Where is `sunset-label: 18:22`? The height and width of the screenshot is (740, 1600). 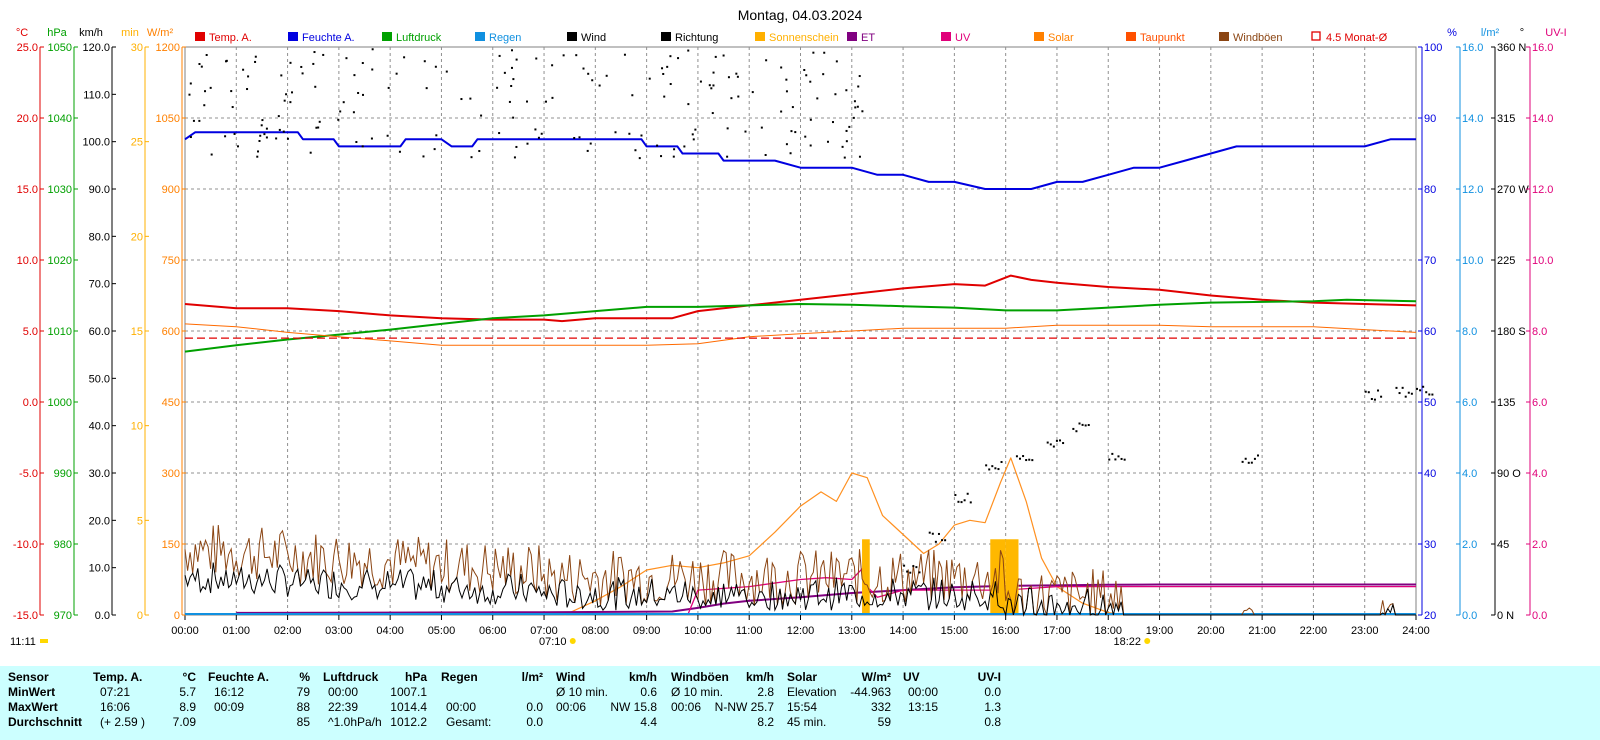 sunset-label: 18:22 is located at coordinates (1127, 642).